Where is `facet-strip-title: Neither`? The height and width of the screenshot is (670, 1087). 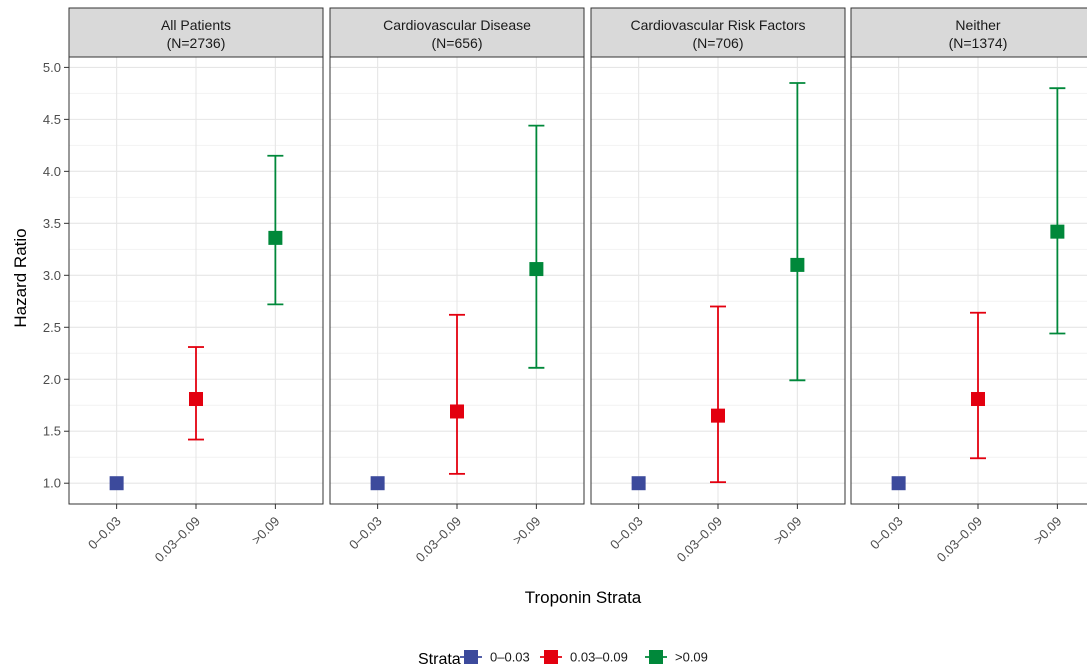 facet-strip-title: Neither is located at coordinates (977, 25).